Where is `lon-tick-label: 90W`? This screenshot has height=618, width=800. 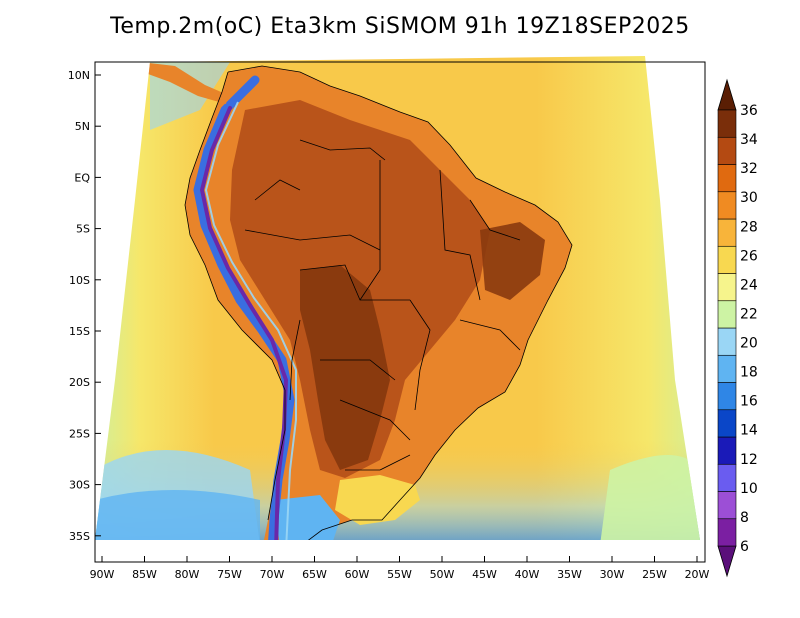
lon-tick-label: 90W is located at coordinates (102, 574).